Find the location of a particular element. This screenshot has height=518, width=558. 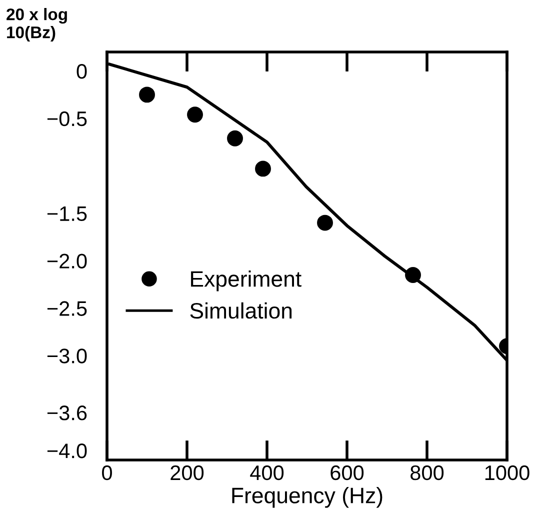

y-tick-label: −4.0 is located at coordinates (67, 451).